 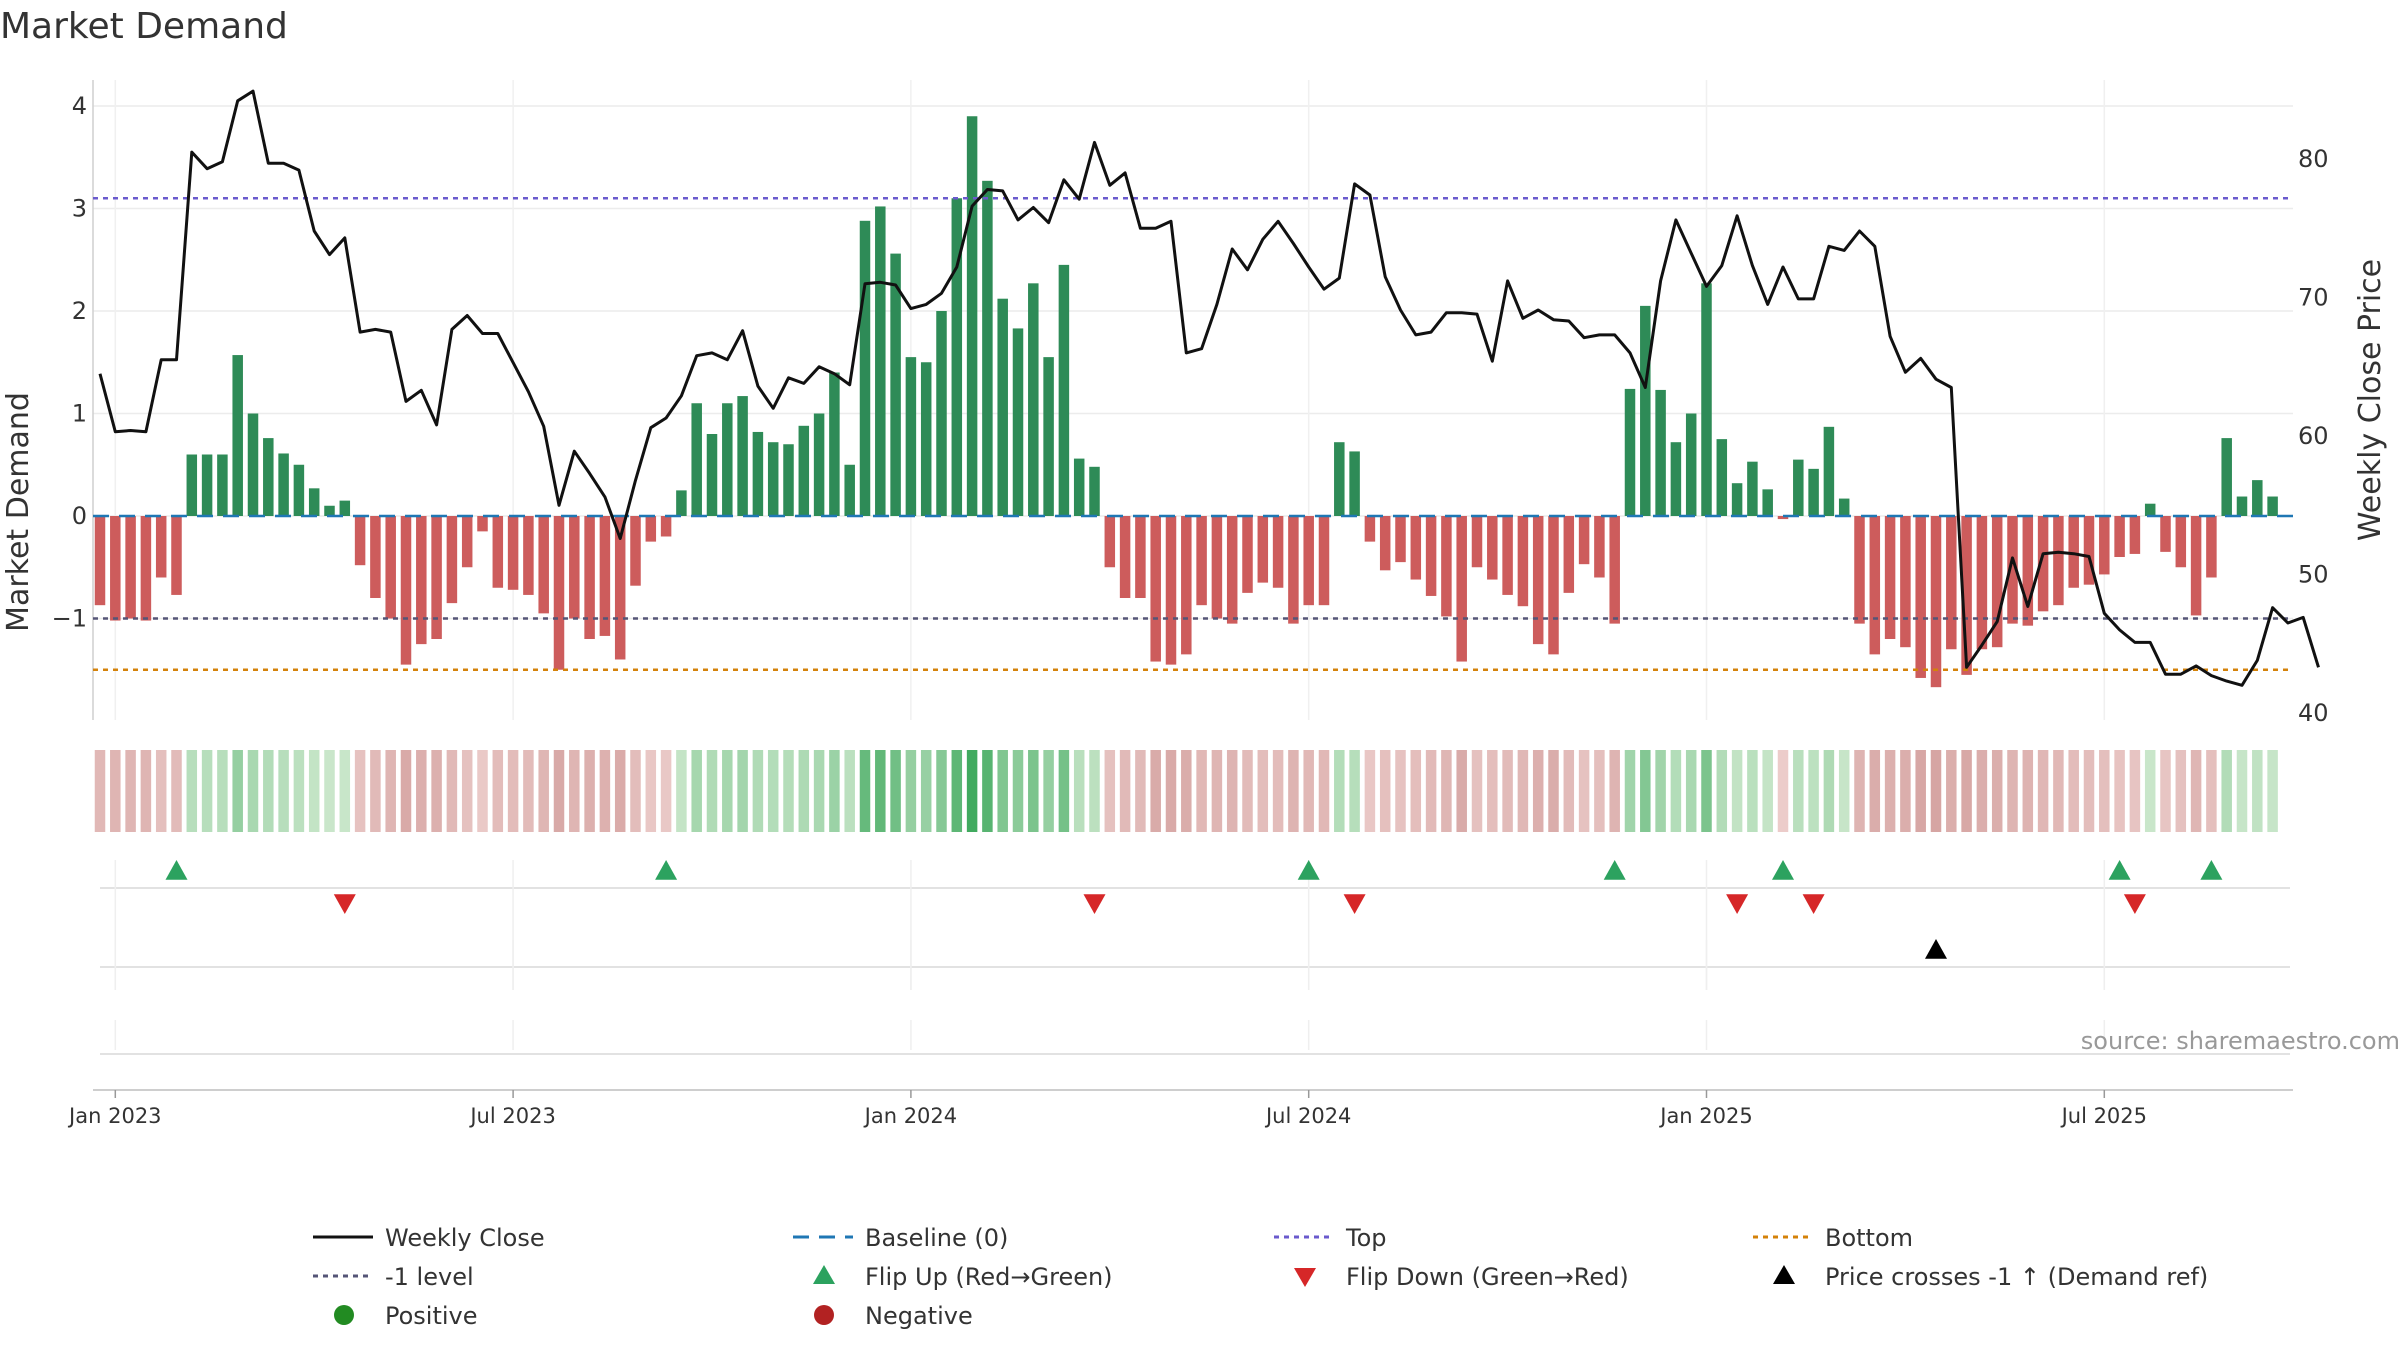 I want to click on legend-item: -1 level, so click(x=393, y=1277).